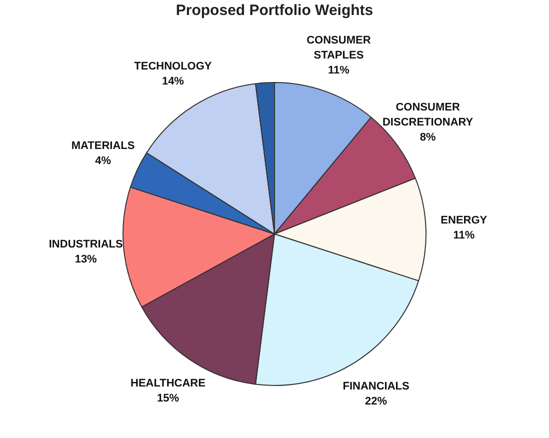 The height and width of the screenshot is (438, 549). I want to click on slice-label: INDUSTRIALS, so click(85, 244).